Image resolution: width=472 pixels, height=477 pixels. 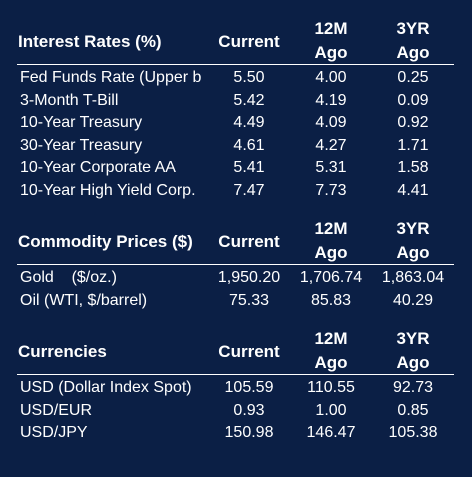 I want to click on value-current: 75.33, so click(x=249, y=300).